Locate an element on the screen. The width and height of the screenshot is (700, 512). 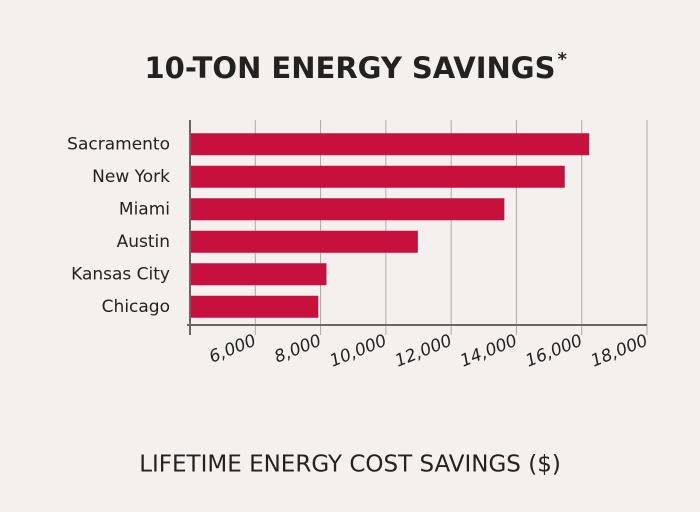
y-tick-label: Kansas City is located at coordinates (120, 274).